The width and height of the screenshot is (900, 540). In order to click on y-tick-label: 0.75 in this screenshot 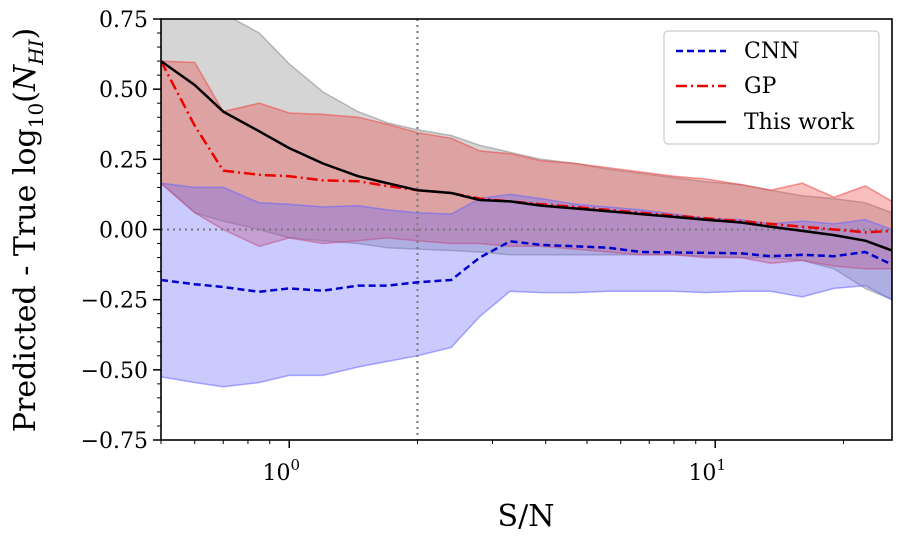, I will do `click(123, 20)`.